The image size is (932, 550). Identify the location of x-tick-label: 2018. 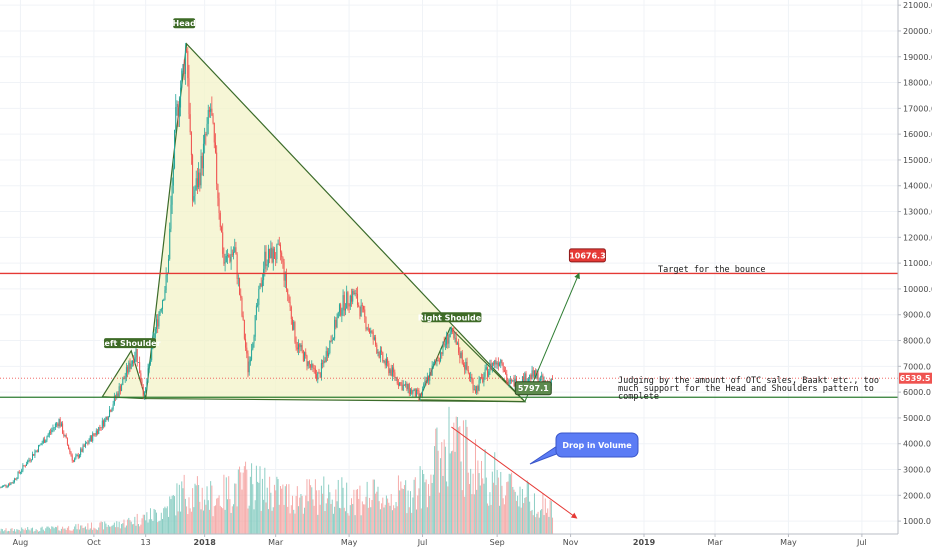
(205, 542).